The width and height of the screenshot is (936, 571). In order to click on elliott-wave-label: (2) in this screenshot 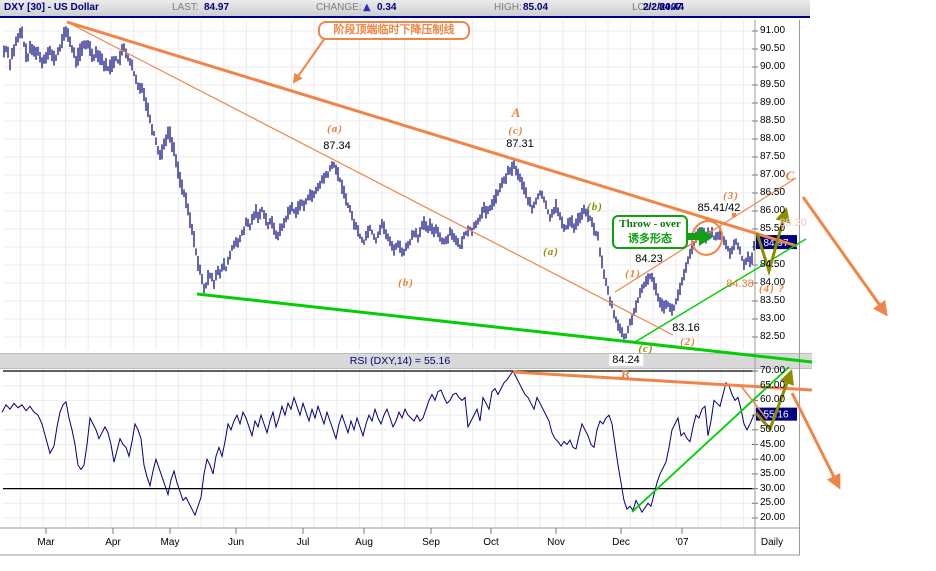, I will do `click(688, 342)`.